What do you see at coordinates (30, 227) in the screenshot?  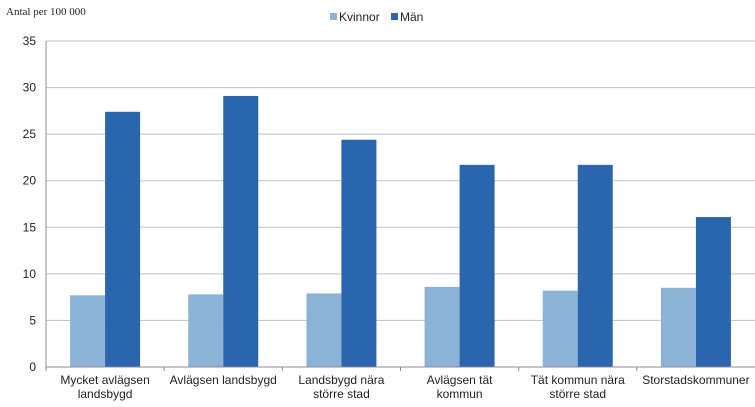 I see `y-tick-label: 15` at bounding box center [30, 227].